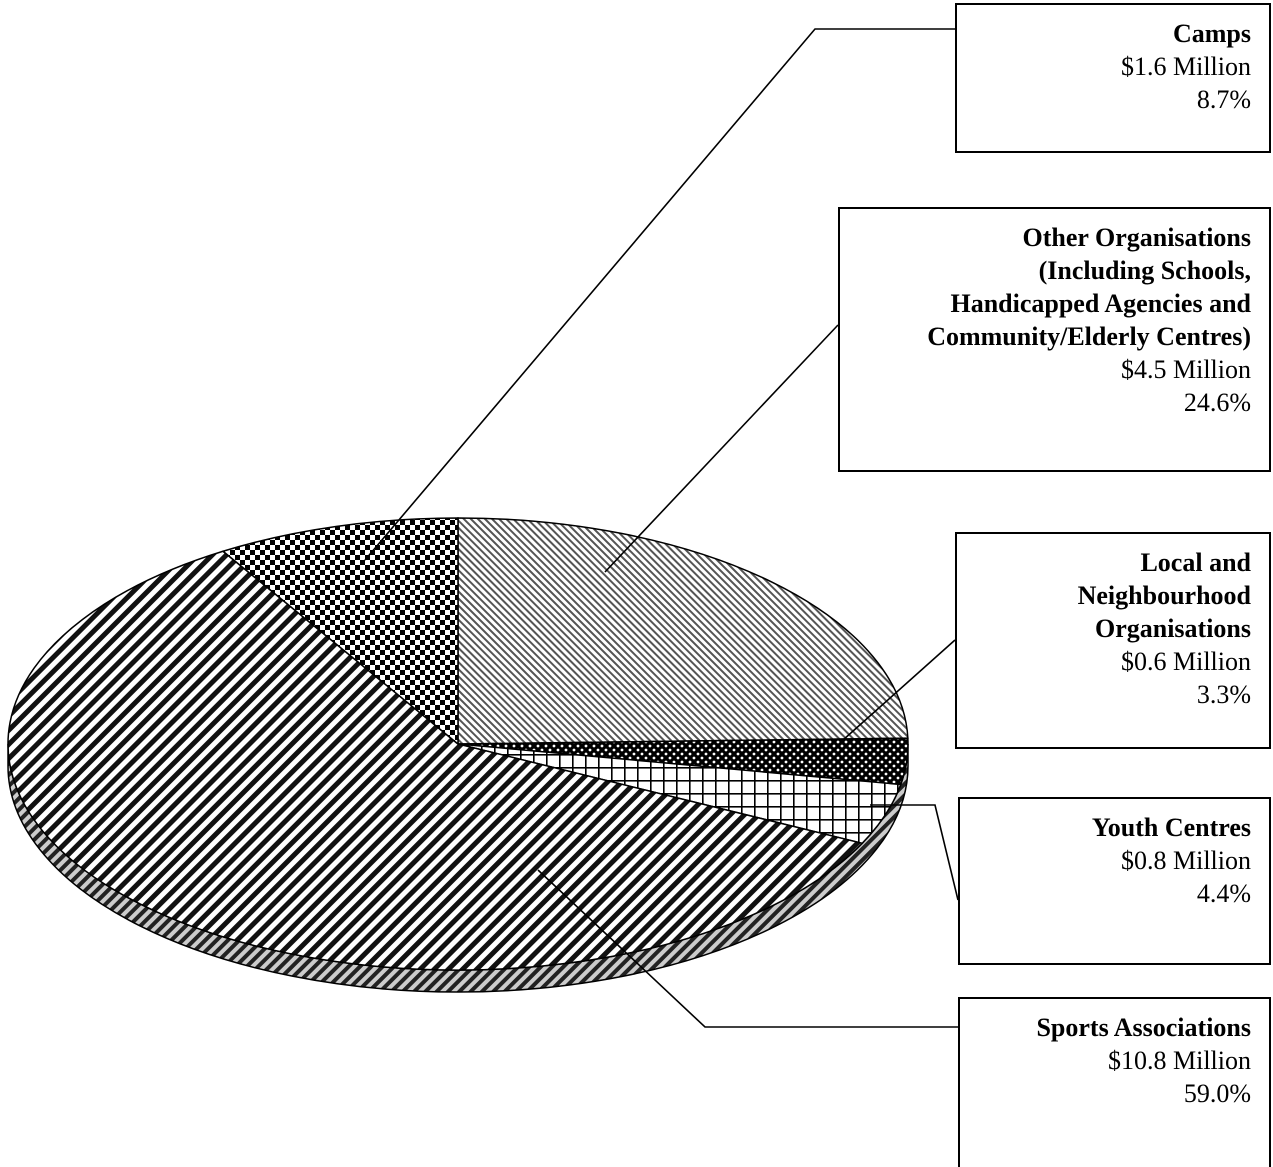  What do you see at coordinates (899, 690) in the screenshot?
I see `leader-line-local` at bounding box center [899, 690].